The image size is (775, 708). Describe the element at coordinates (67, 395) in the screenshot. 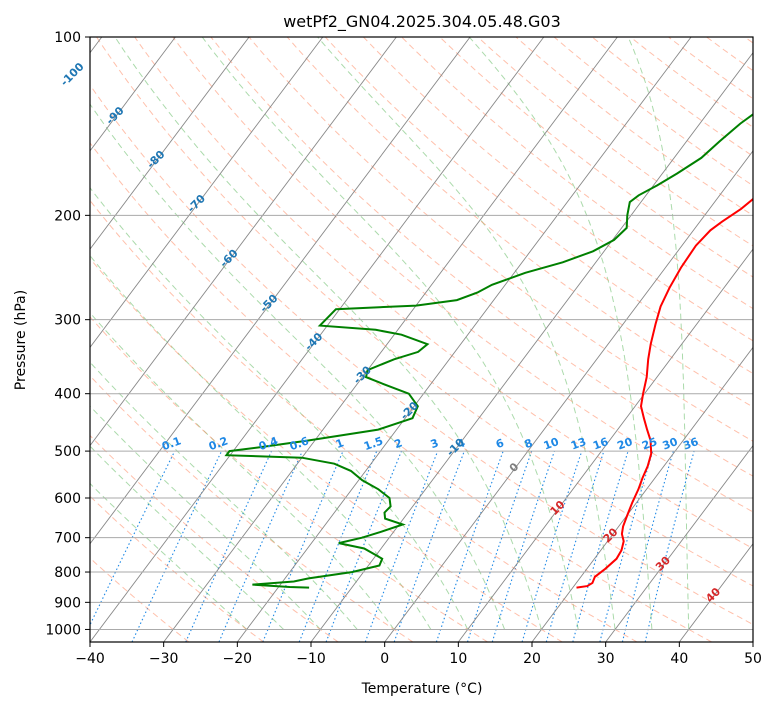

I see `y-tick-label: 400` at that location.